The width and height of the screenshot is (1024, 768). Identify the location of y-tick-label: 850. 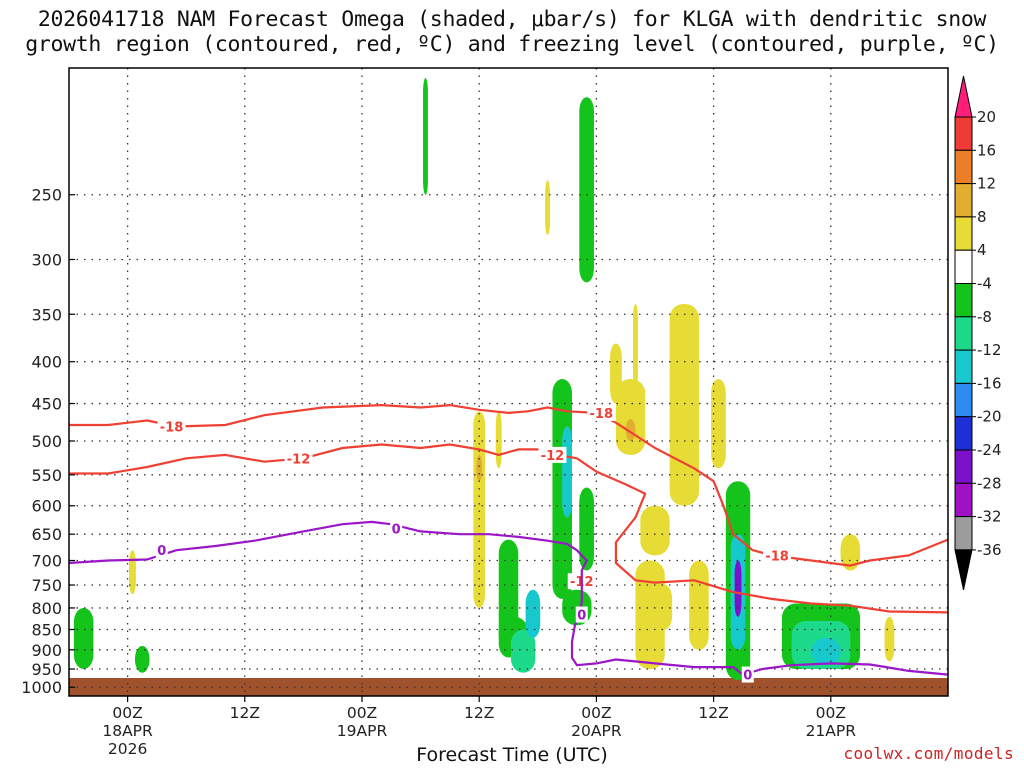
(46, 629).